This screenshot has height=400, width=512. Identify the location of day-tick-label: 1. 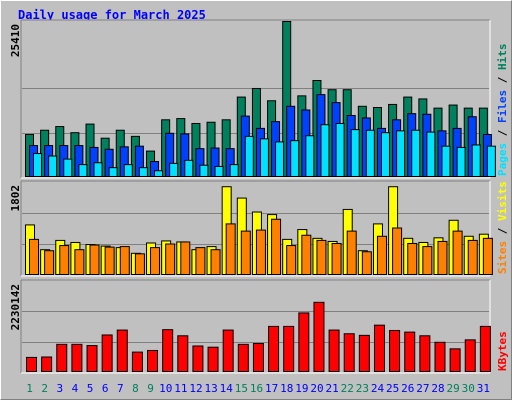
(29, 388).